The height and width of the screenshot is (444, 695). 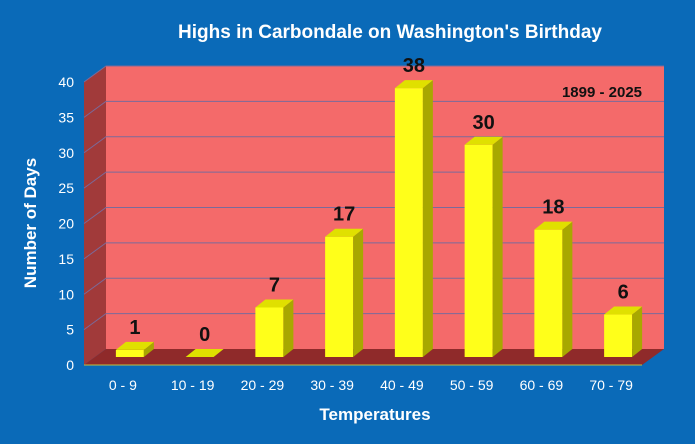 I want to click on y-axis-label: Number of Days, so click(x=30, y=223).